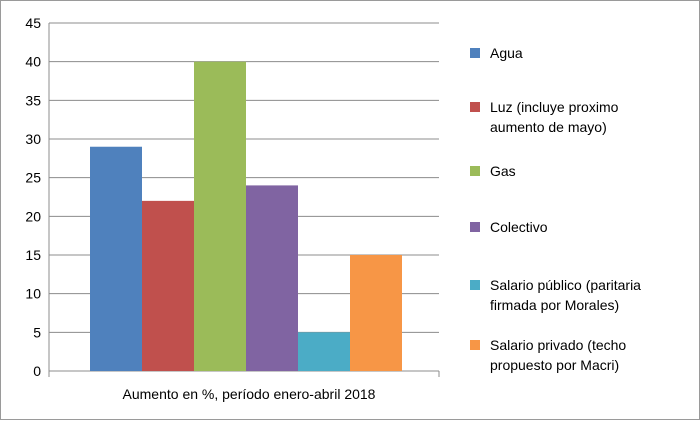  What do you see at coordinates (249, 394) in the screenshot?
I see `x-category-label: Aumento en %, período enero-abril 2018` at bounding box center [249, 394].